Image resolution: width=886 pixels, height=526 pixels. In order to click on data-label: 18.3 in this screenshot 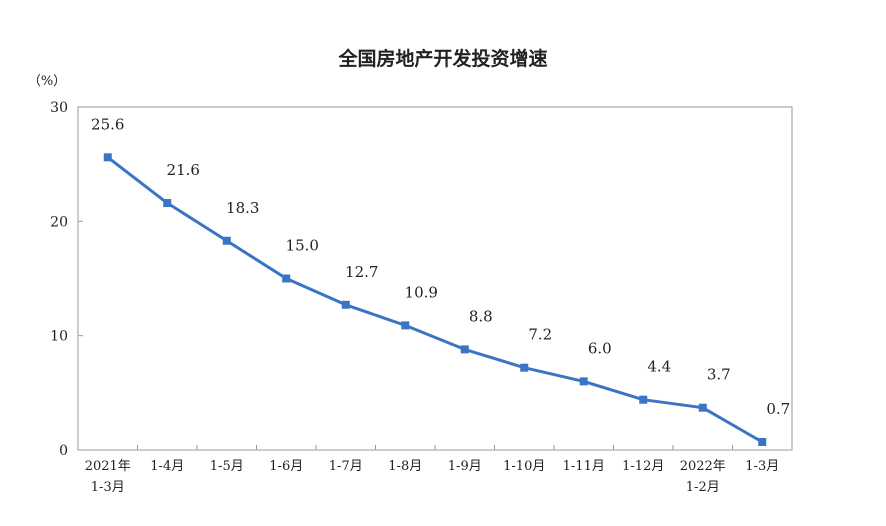, I will do `click(242, 208)`.